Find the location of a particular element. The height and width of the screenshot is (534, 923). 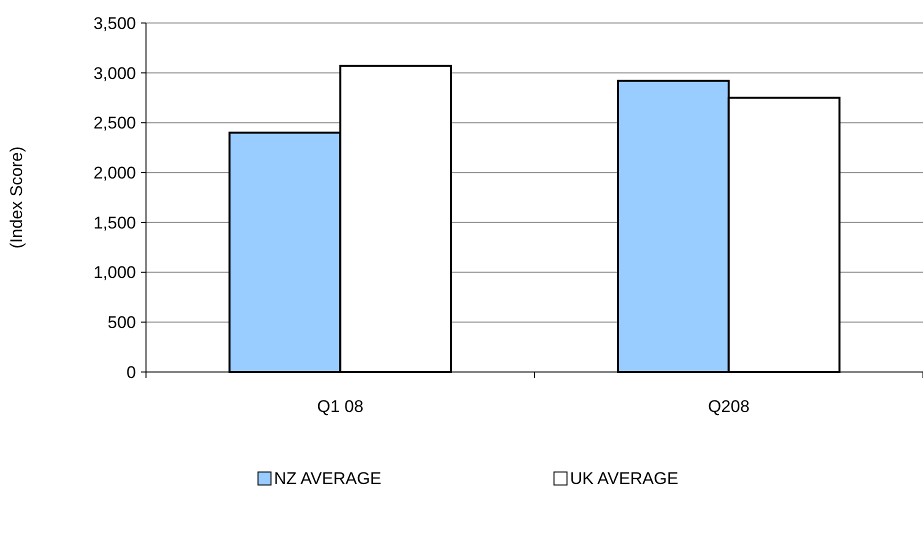

legend-label: UK AVERAGE is located at coordinates (624, 478).